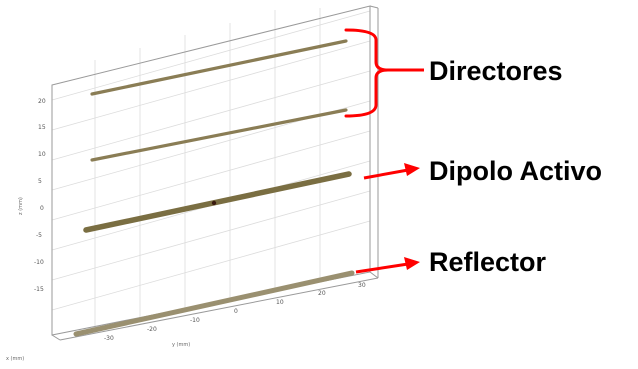  I want to click on y-axis-label: y (mm), so click(181, 345).